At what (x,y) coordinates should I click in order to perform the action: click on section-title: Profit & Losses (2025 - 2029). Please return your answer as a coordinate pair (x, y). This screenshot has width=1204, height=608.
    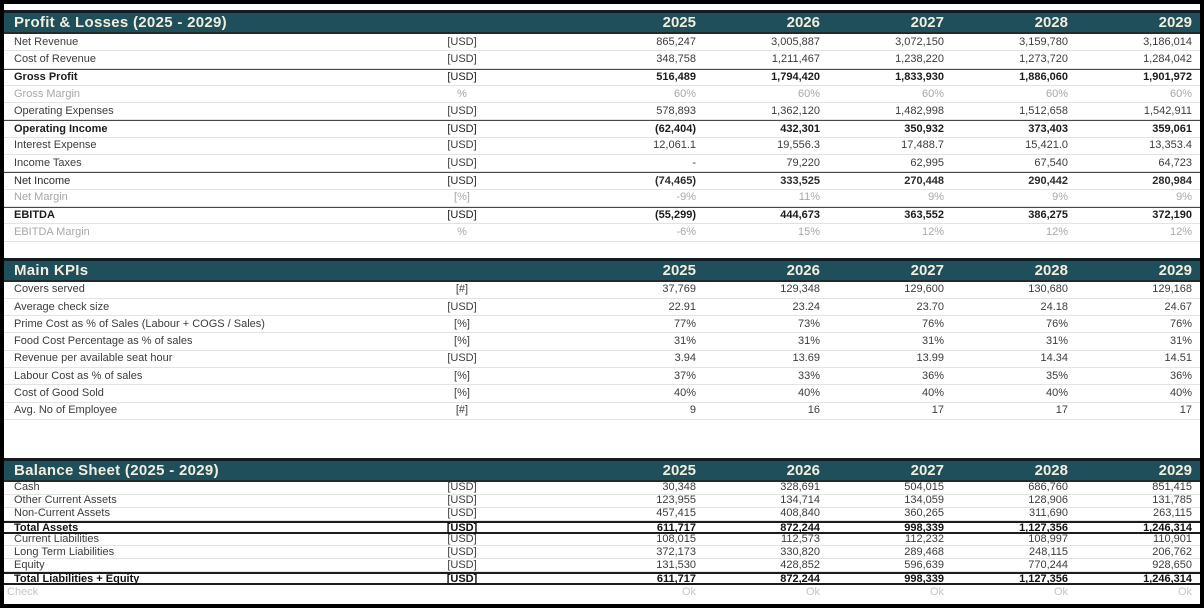
    Looking at the image, I should click on (120, 22).